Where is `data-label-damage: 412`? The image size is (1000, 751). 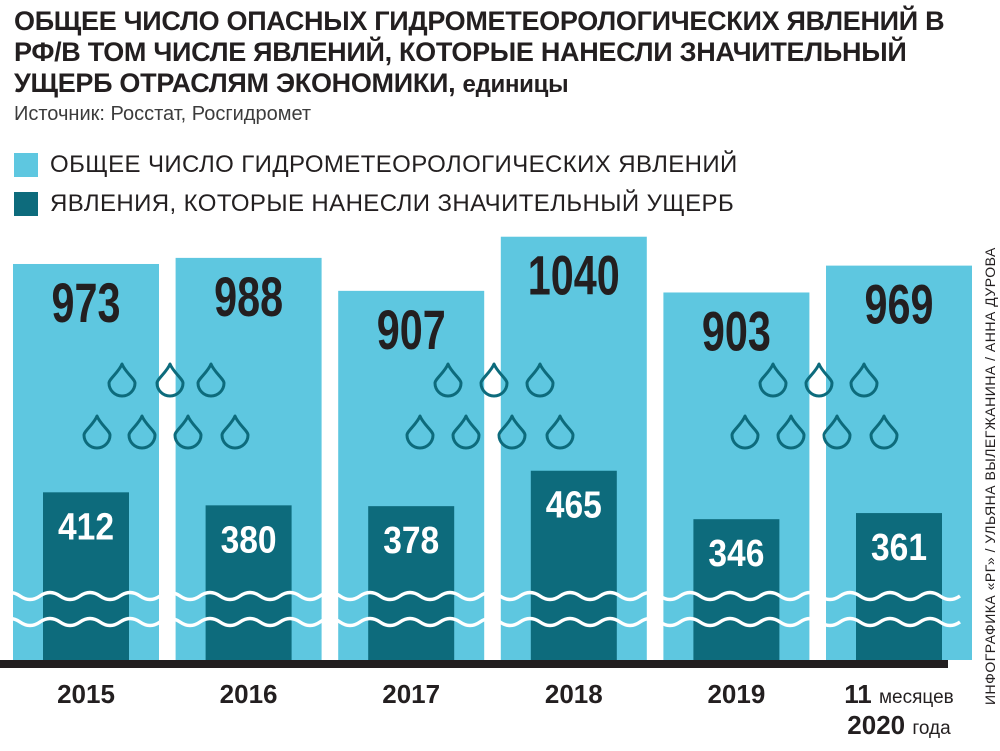
data-label-damage: 412 is located at coordinates (86, 527).